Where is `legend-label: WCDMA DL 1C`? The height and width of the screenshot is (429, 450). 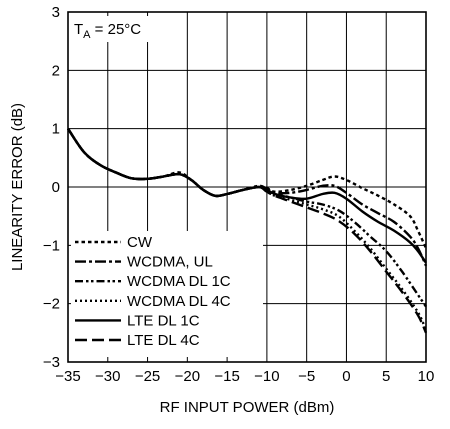 legend-label: WCDMA DL 1C is located at coordinates (179, 281).